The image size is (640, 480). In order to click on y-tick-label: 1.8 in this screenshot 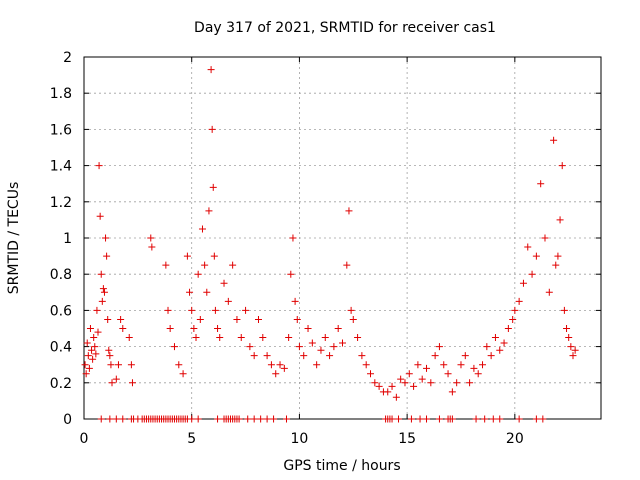, I will do `click(61, 94)`.